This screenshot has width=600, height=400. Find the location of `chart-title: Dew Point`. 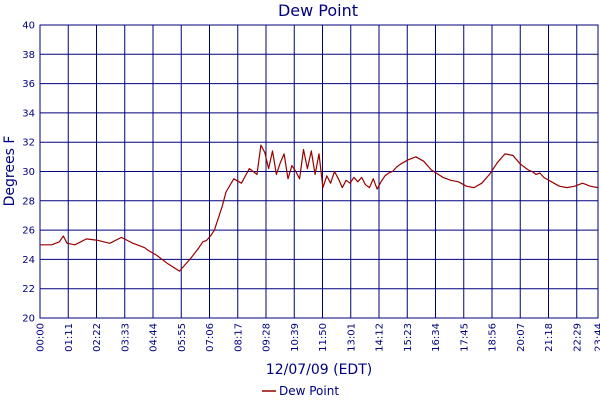

chart-title: Dew Point is located at coordinates (318, 10).